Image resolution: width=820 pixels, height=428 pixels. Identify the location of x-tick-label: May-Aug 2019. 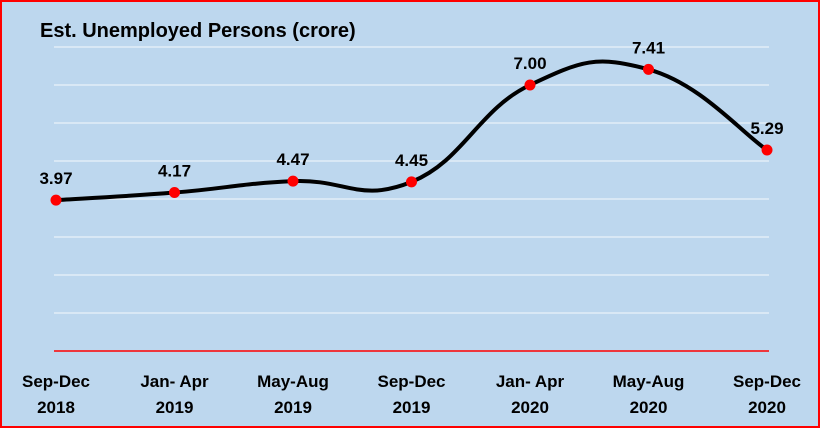
(293, 394).